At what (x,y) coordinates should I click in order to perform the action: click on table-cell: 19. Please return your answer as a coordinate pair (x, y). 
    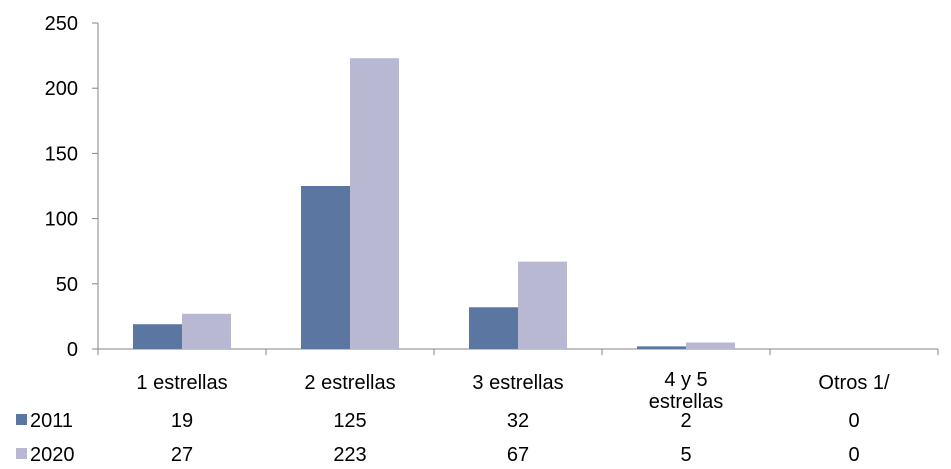
    Looking at the image, I should click on (182, 421).